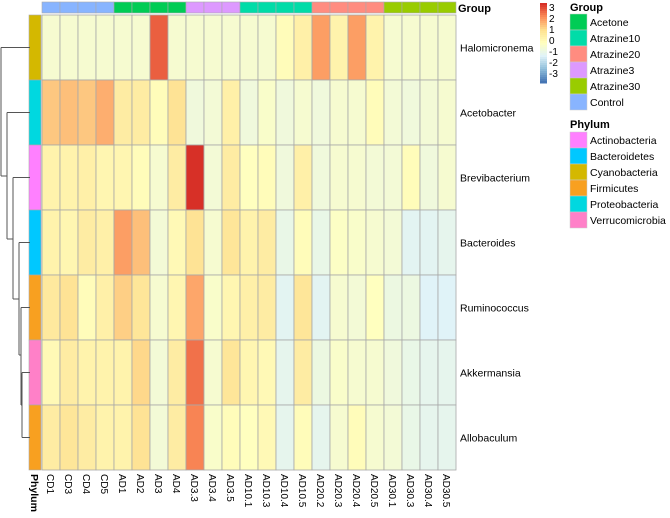  Describe the element at coordinates (373, 491) in the screenshot. I see `column-label: AD20.5` at that location.